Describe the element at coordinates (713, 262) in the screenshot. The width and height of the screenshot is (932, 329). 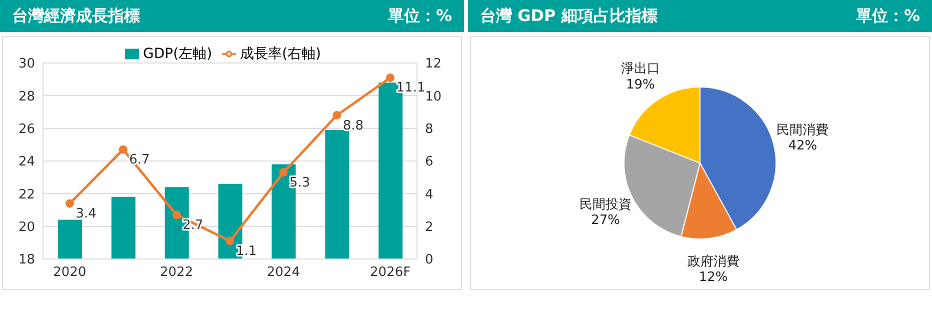
I see `slice-label: 政府消費` at that location.